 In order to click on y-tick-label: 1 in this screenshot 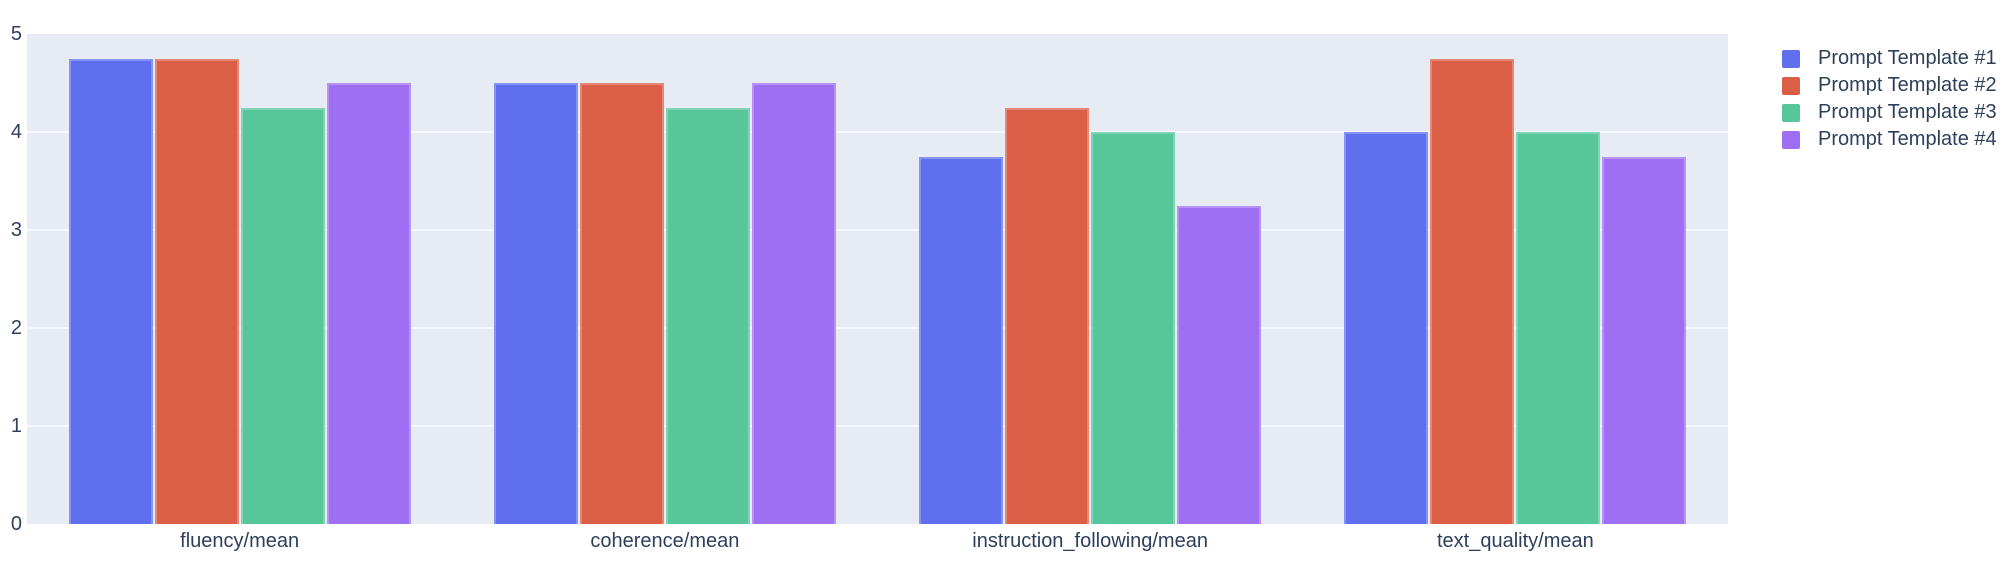, I will do `click(16, 426)`.